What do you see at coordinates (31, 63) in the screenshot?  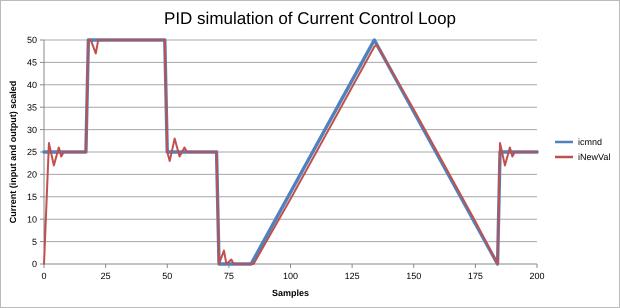 I see `y-tick-label: 45` at bounding box center [31, 63].